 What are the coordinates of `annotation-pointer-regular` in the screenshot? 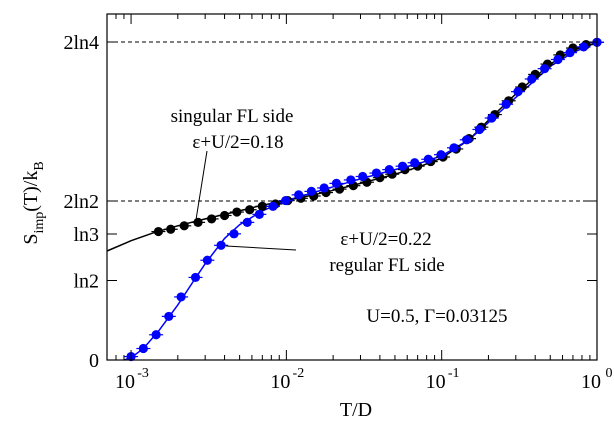 It's located at (261, 248).